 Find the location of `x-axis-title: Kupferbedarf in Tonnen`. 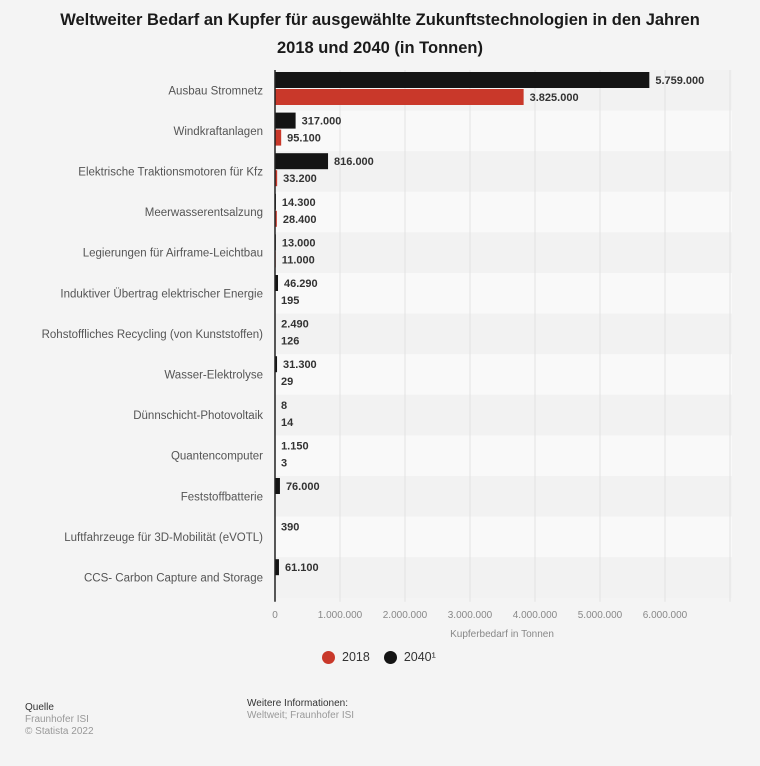

x-axis-title: Kupferbedarf in Tonnen is located at coordinates (502, 634).